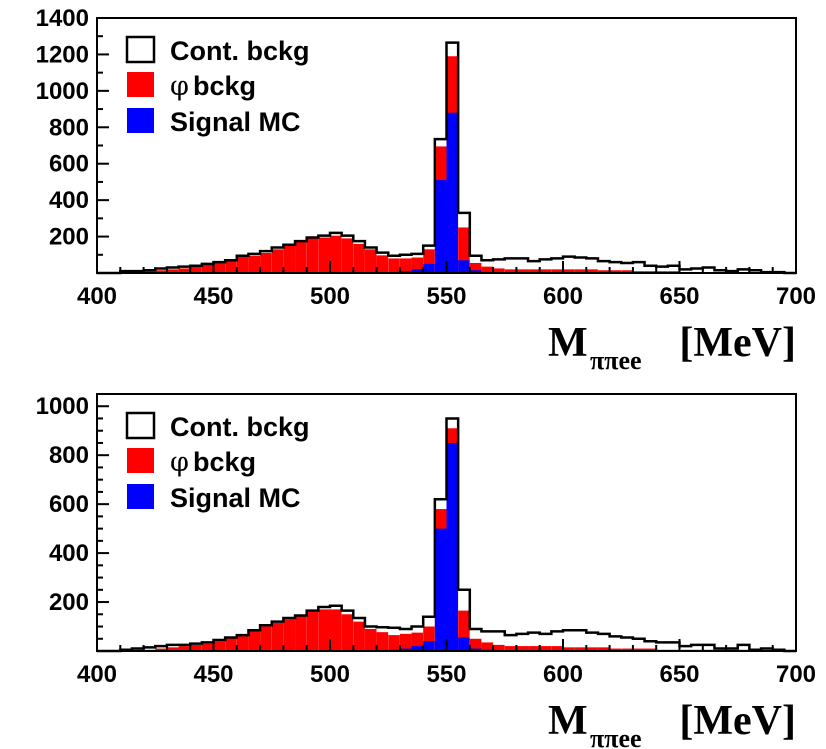 This screenshot has height=749, width=826. What do you see at coordinates (69, 200) in the screenshot?
I see `y-tick-label: 400` at bounding box center [69, 200].